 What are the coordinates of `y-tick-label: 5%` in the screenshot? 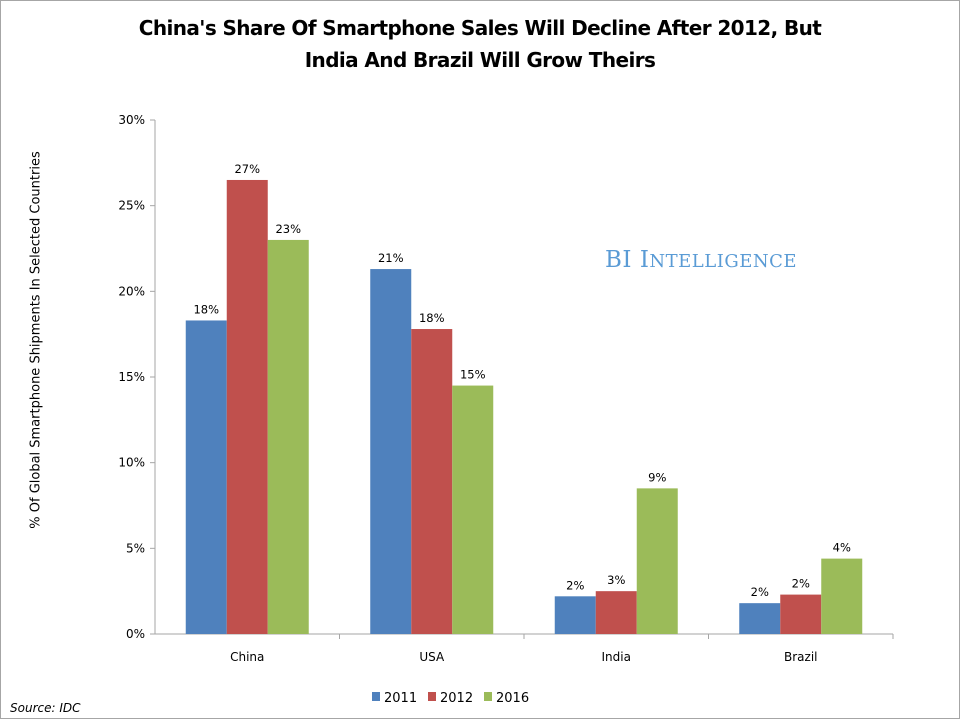 It's located at (135, 548).